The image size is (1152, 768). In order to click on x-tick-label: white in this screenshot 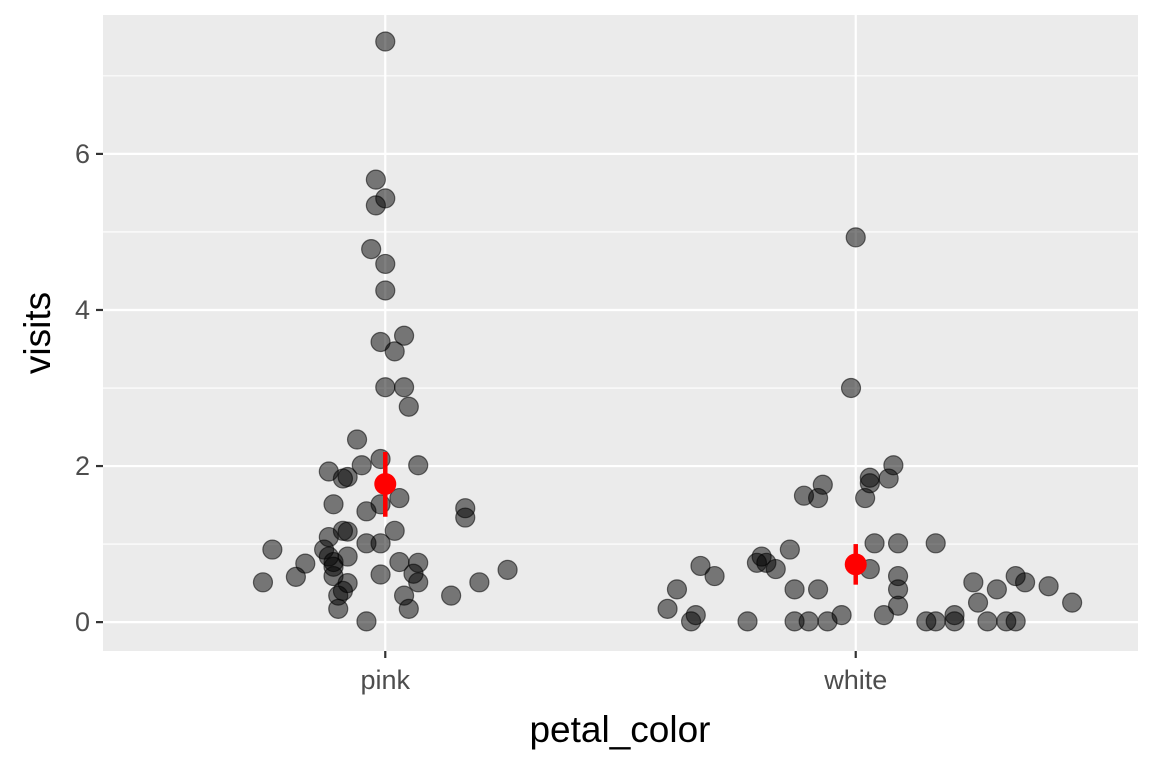, I will do `click(855, 680)`.